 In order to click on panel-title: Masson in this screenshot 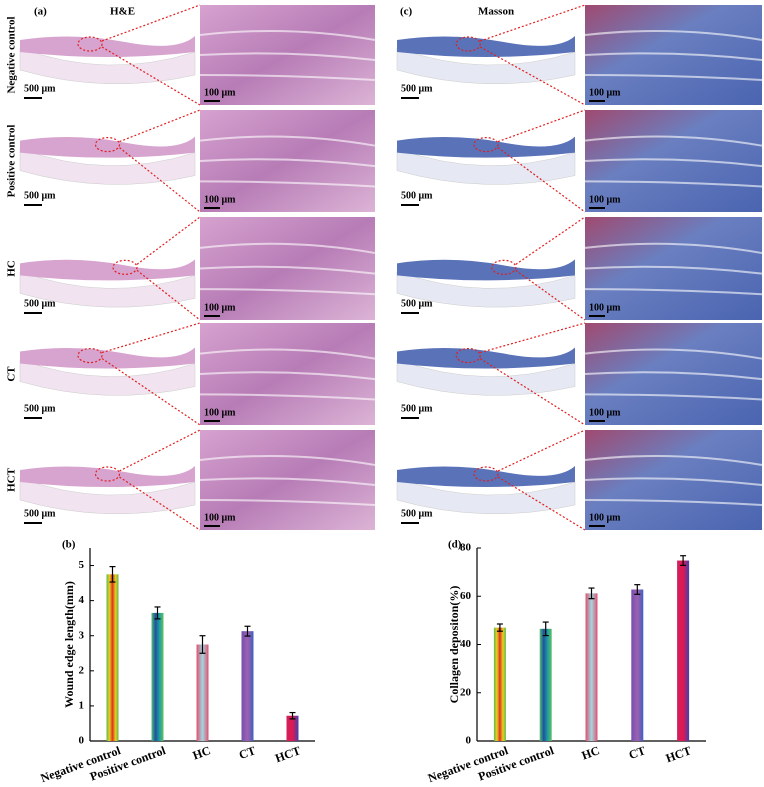, I will do `click(496, 12)`.